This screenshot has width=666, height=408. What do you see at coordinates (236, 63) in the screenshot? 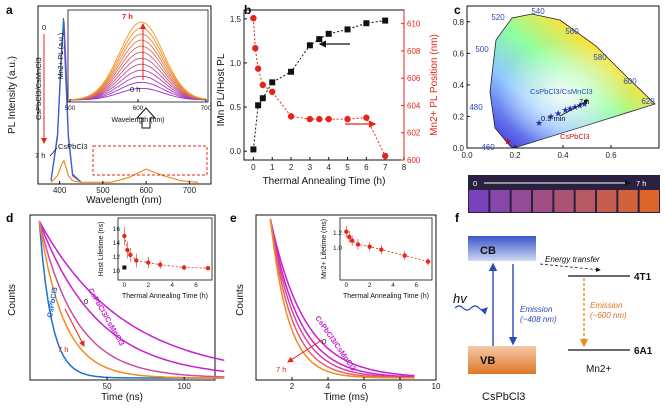
I see `b-ytick-left-label-1: 1.0` at bounding box center [236, 63].